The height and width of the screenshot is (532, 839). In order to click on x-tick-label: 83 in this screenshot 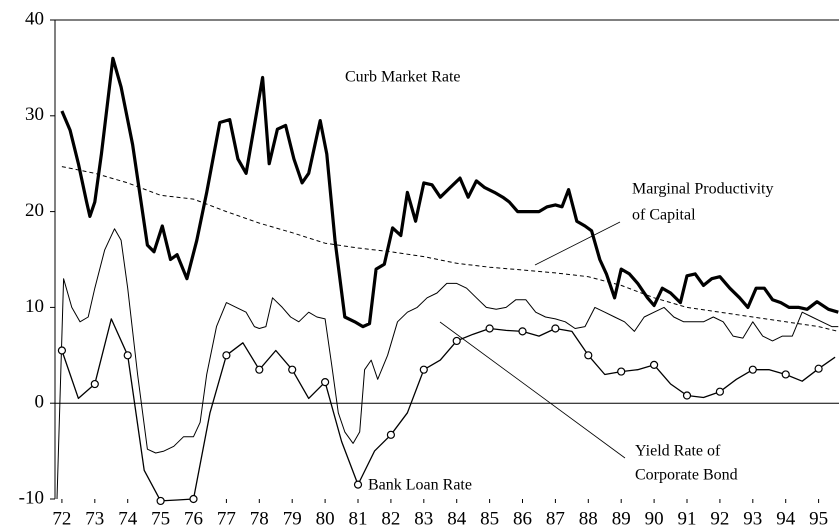, I will do `click(423, 518)`.